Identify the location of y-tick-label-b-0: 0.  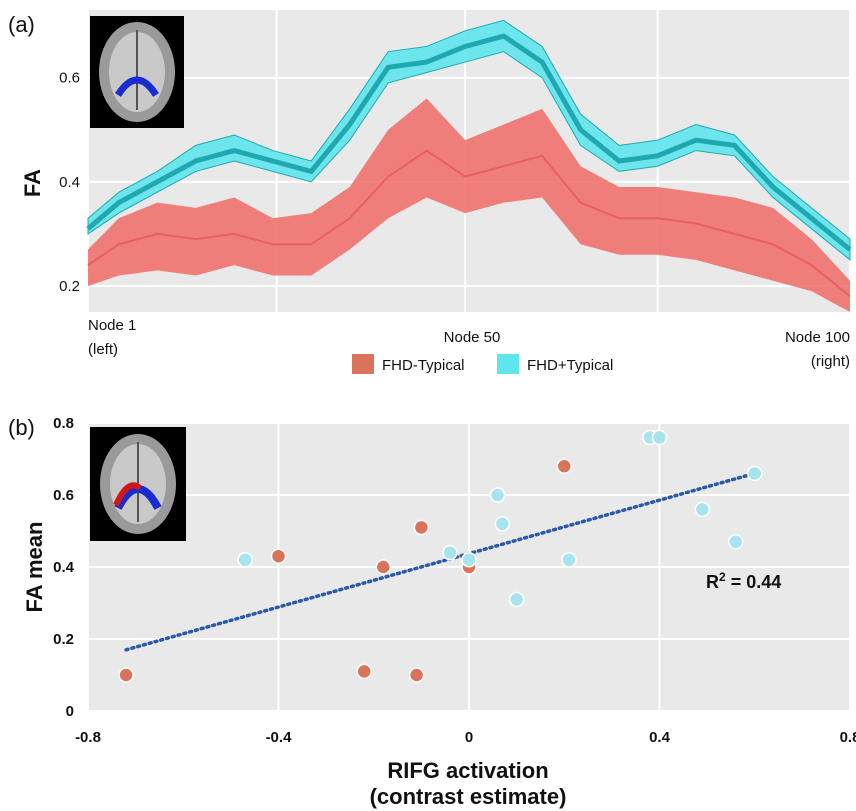
(70, 711).